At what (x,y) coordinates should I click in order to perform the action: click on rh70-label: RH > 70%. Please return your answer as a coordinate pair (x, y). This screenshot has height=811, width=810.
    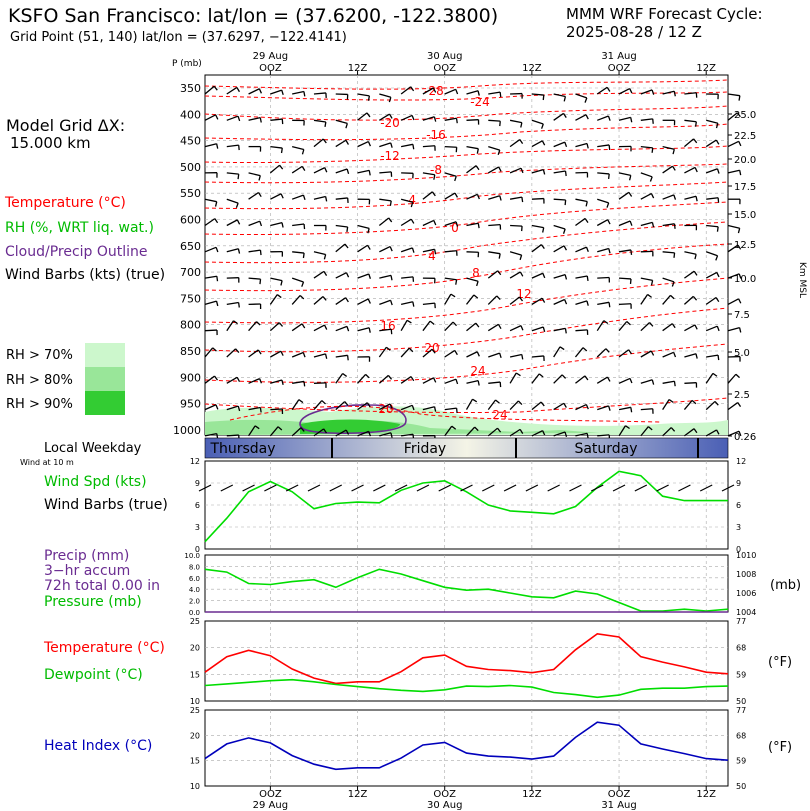
    Looking at the image, I should click on (39, 355).